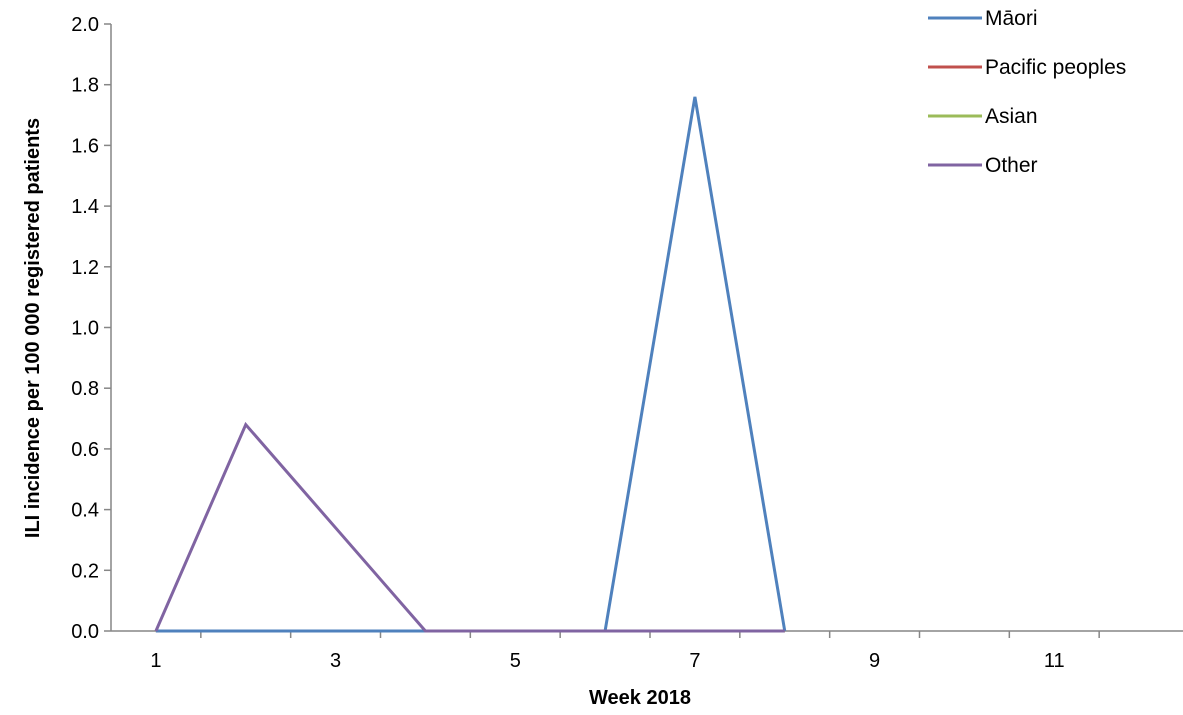 The image size is (1183, 715). Describe the element at coordinates (1054, 661) in the screenshot. I see `x-tick-label: 11` at that location.